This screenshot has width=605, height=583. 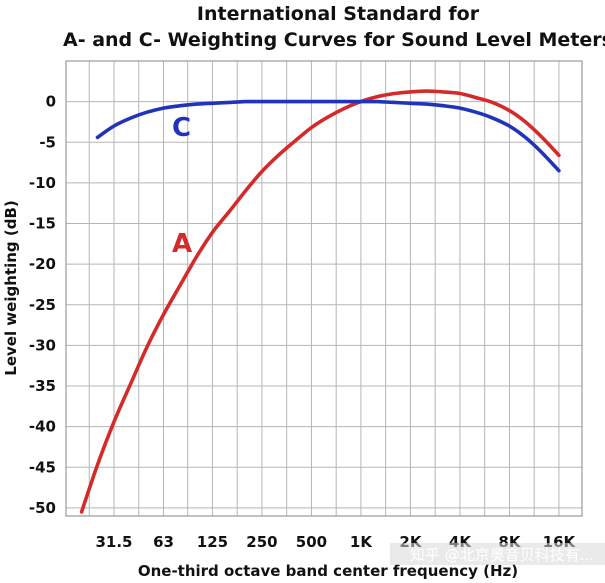 I want to click on y-tick-label: -40, so click(x=42, y=427).